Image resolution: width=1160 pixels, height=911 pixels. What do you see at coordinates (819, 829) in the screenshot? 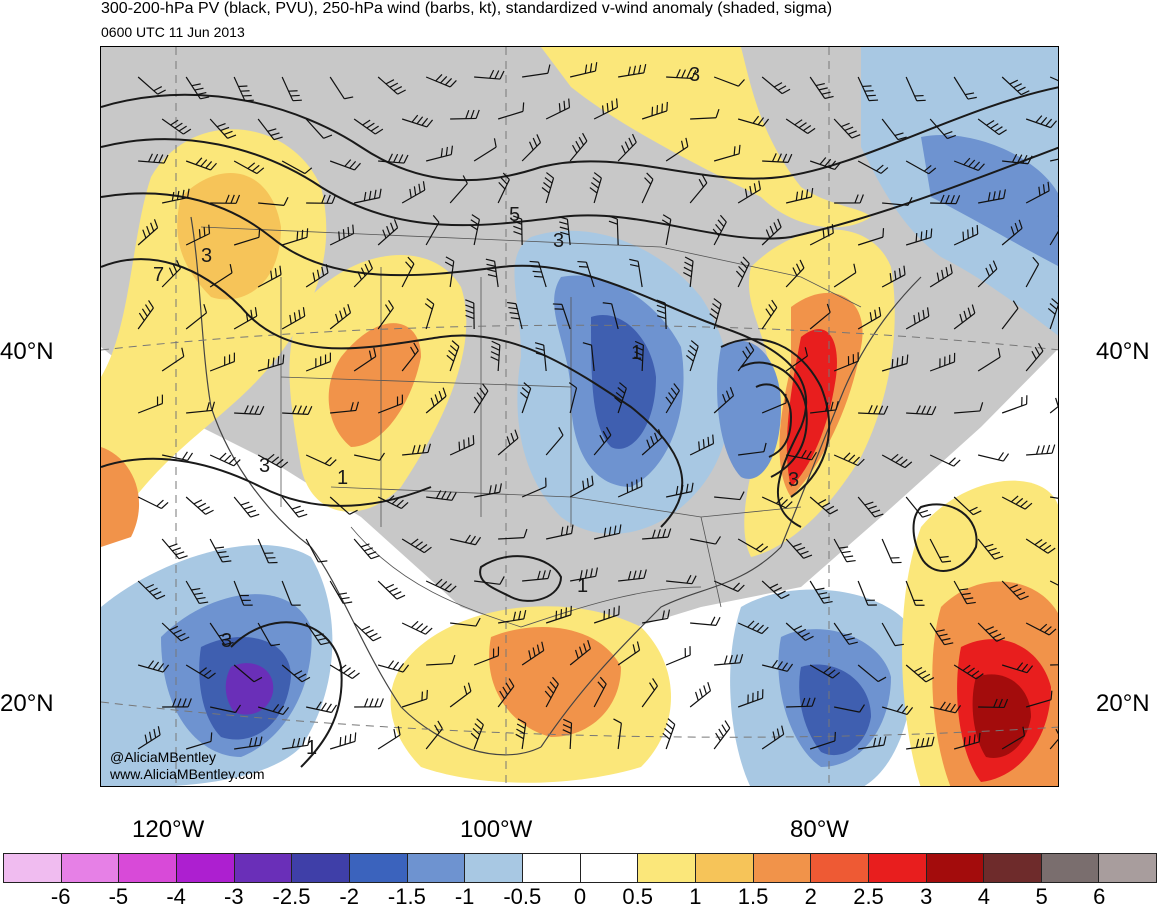
I see `lon-label-80w: 80°W` at bounding box center [819, 829].